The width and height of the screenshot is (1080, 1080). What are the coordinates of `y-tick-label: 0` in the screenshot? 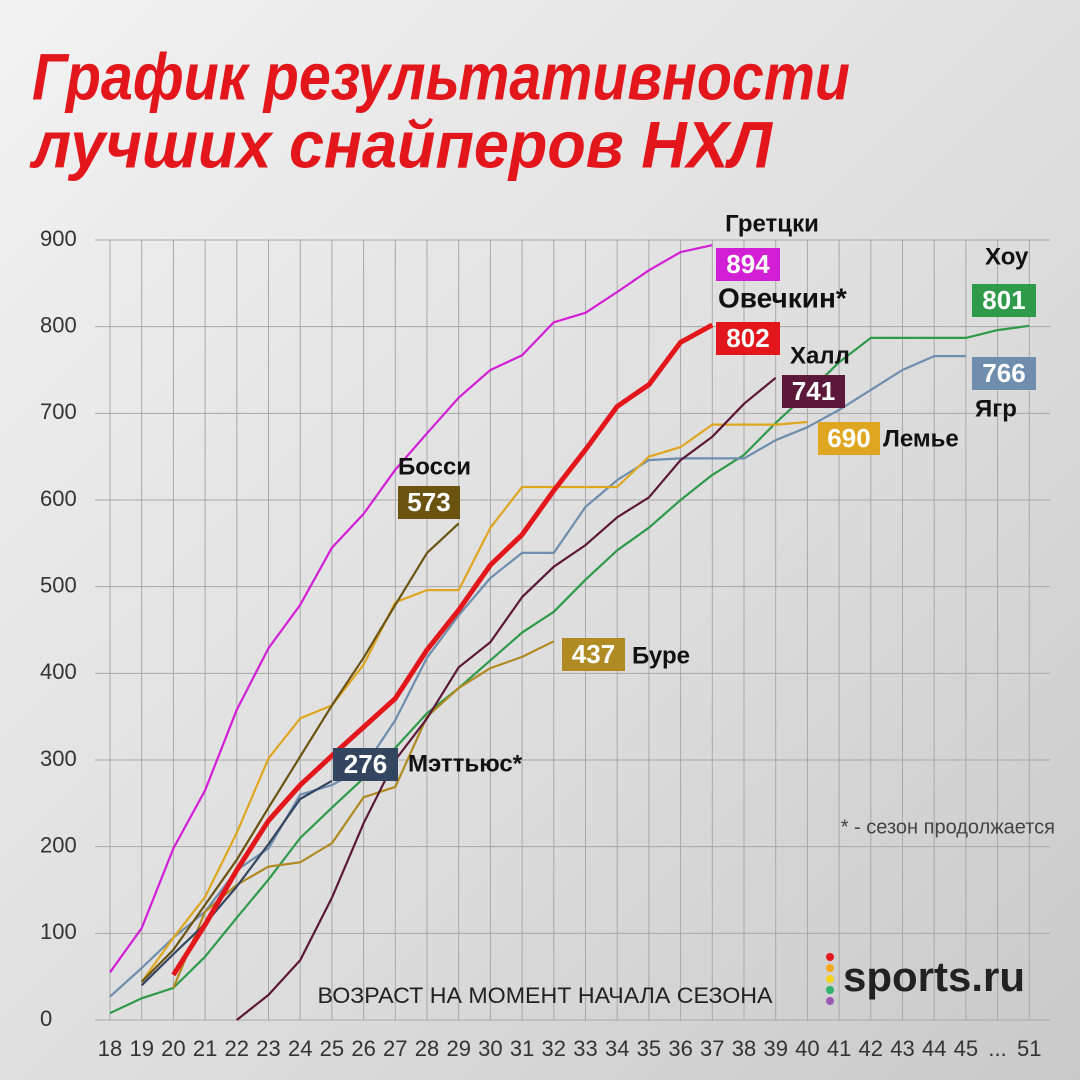 It's located at (46, 1018).